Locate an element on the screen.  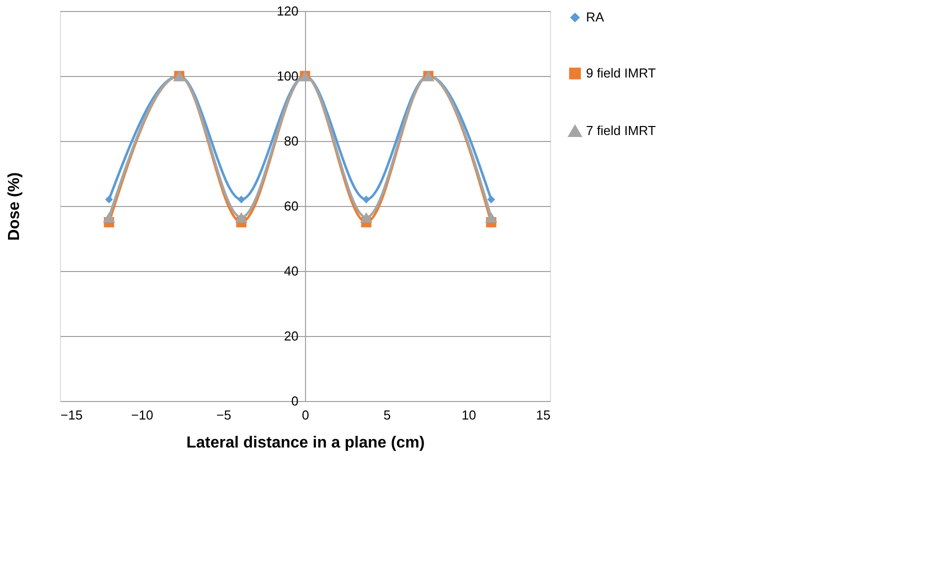
y-tick-label: 20 is located at coordinates (291, 336).